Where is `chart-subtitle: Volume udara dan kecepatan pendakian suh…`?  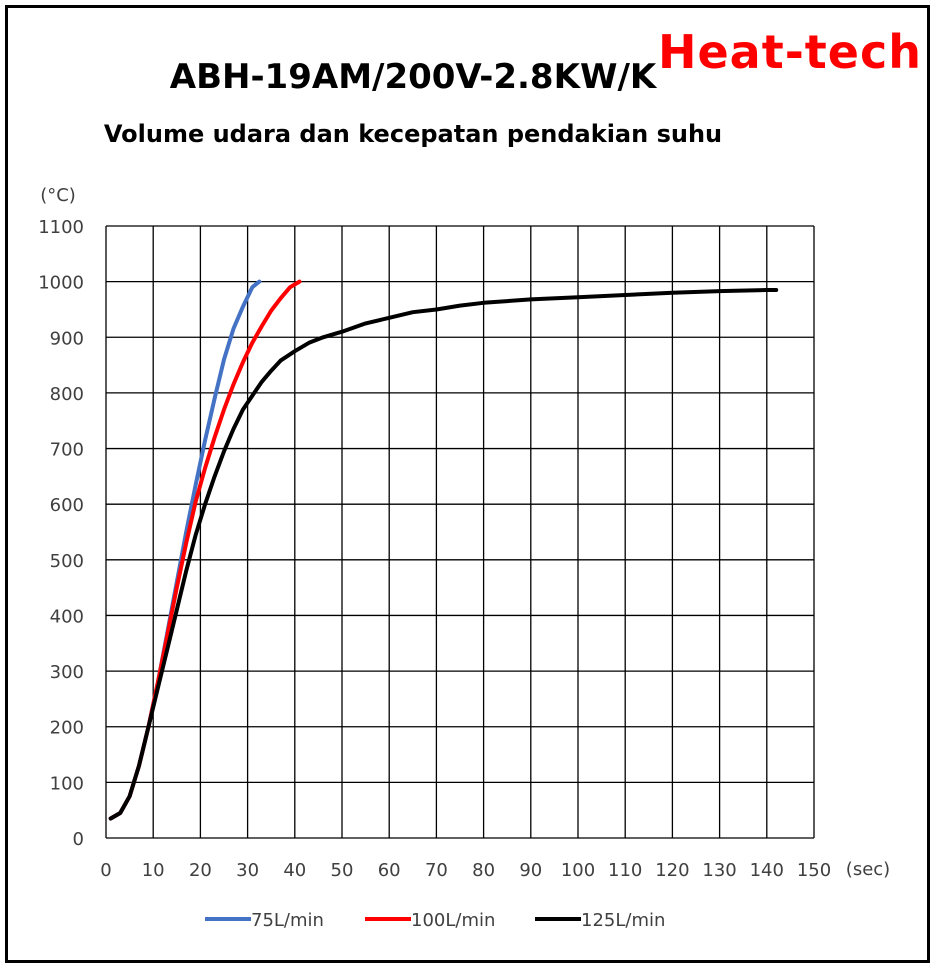
chart-subtitle: Volume udara dan kecepatan pendakian suh… is located at coordinates (413, 134).